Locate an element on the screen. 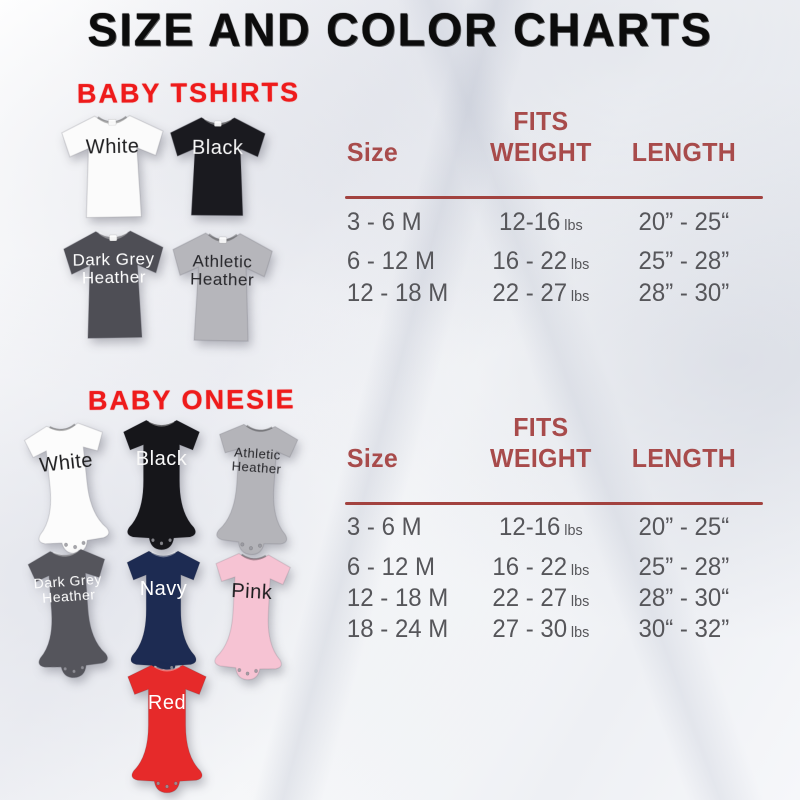 The width and height of the screenshot is (800, 800). length-cell: 28” - 30” is located at coordinates (684, 293).